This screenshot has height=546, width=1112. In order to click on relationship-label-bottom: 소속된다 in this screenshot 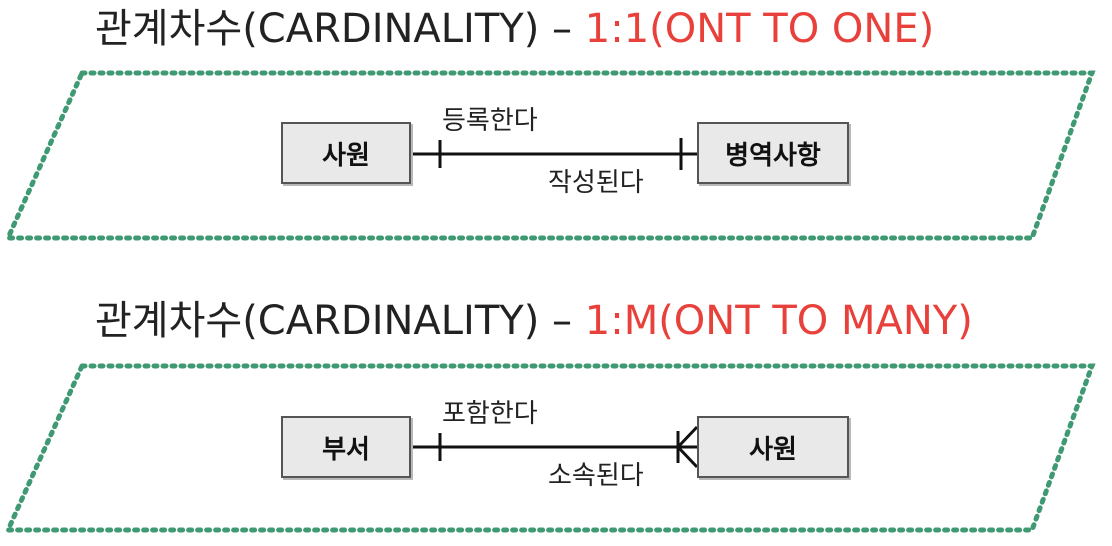, I will do `click(596, 476)`.